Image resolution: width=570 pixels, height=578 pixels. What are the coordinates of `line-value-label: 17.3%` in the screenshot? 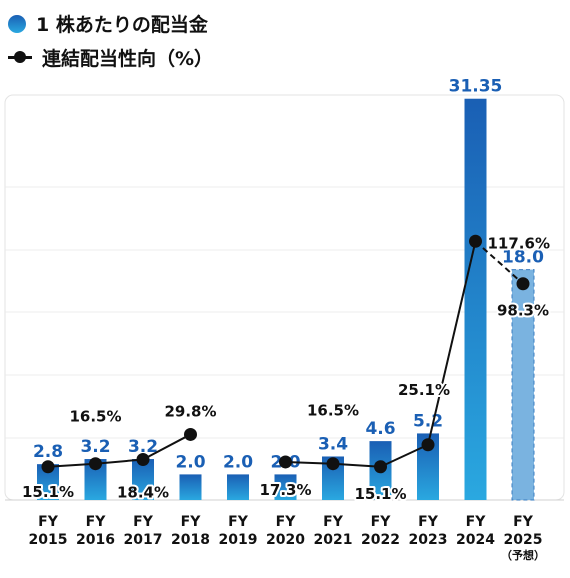 It's located at (285, 490).